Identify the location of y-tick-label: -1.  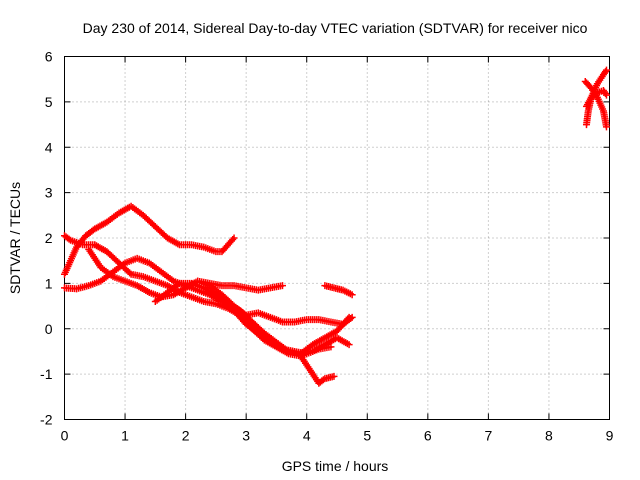
(46, 374).